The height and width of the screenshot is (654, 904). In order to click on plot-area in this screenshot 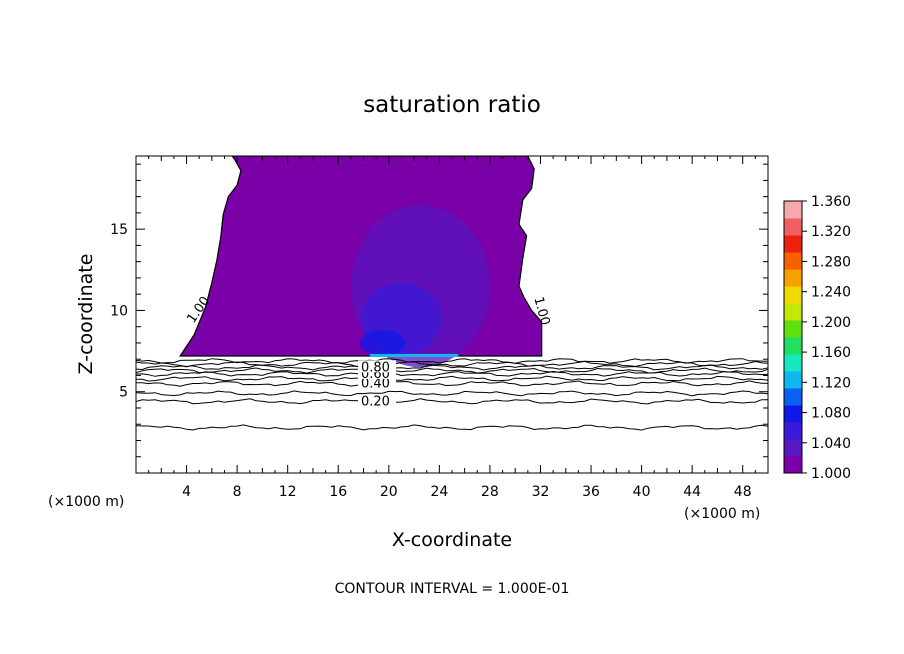, I will do `click(361, 262)`.